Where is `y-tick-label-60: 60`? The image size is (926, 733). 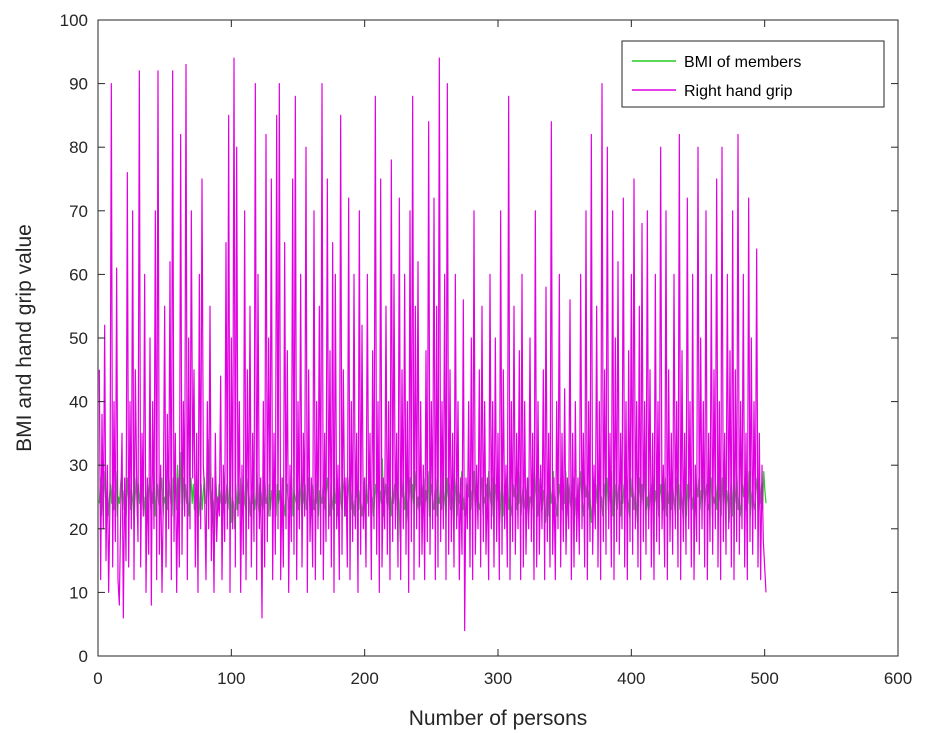
y-tick-label-60: 60 is located at coordinates (78, 274).